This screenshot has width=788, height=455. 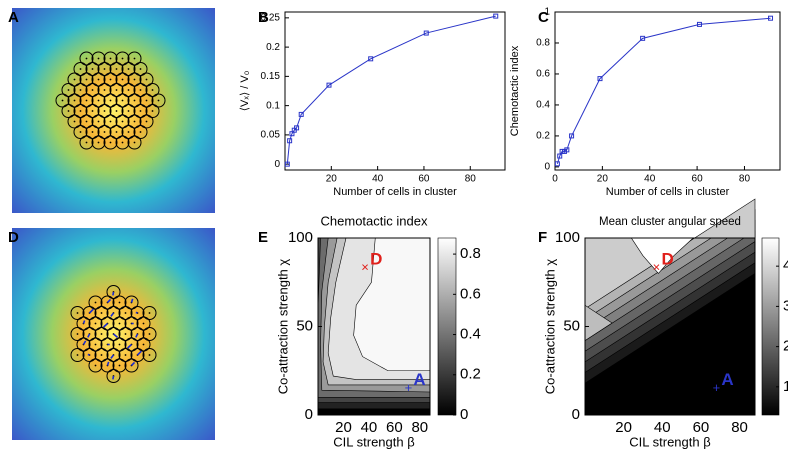 I want to click on y-axis-label: Co-attraction strength χ, so click(x=549, y=327).